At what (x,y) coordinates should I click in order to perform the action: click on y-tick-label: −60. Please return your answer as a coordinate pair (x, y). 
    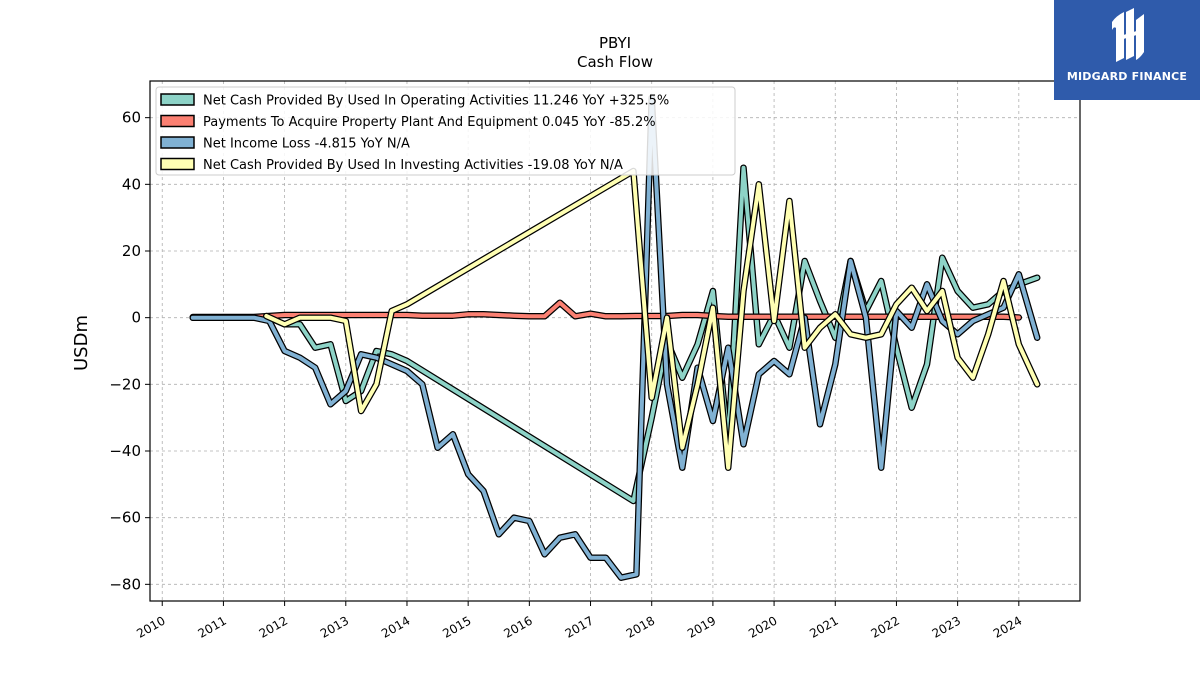
    Looking at the image, I should click on (125, 518).